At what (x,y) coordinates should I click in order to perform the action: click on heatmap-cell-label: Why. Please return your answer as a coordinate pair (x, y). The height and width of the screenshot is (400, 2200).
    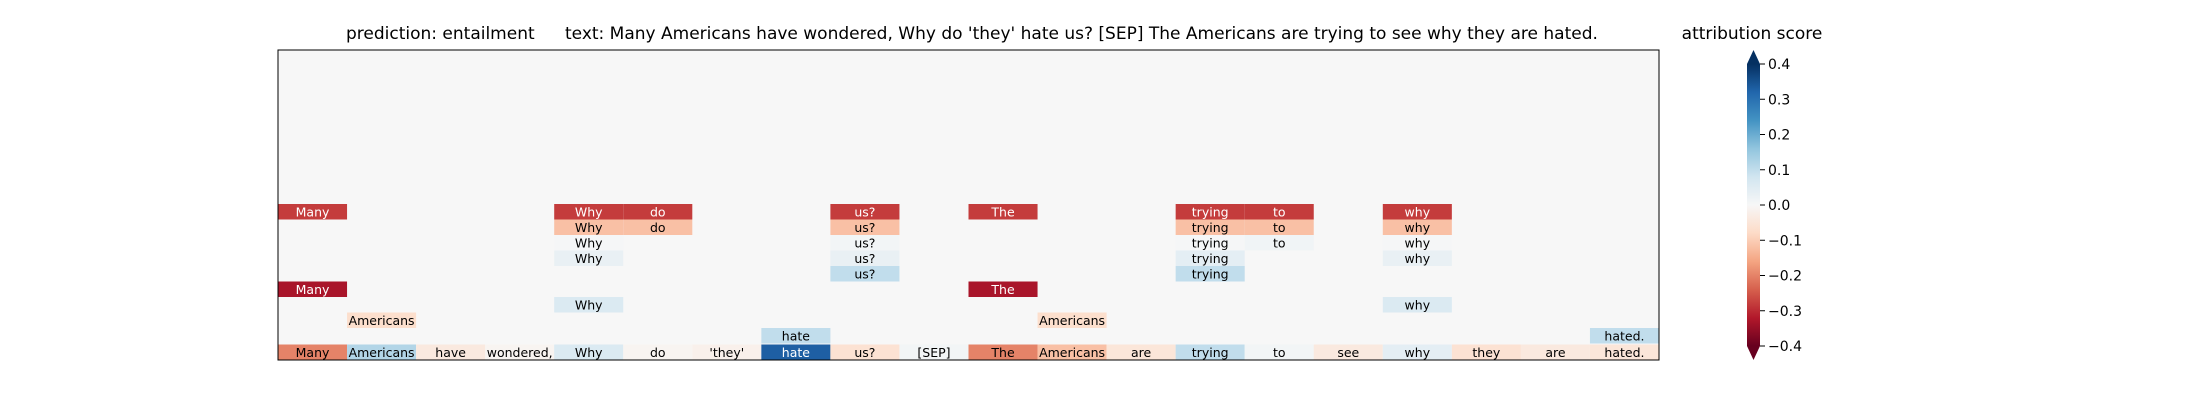
    Looking at the image, I should click on (589, 211).